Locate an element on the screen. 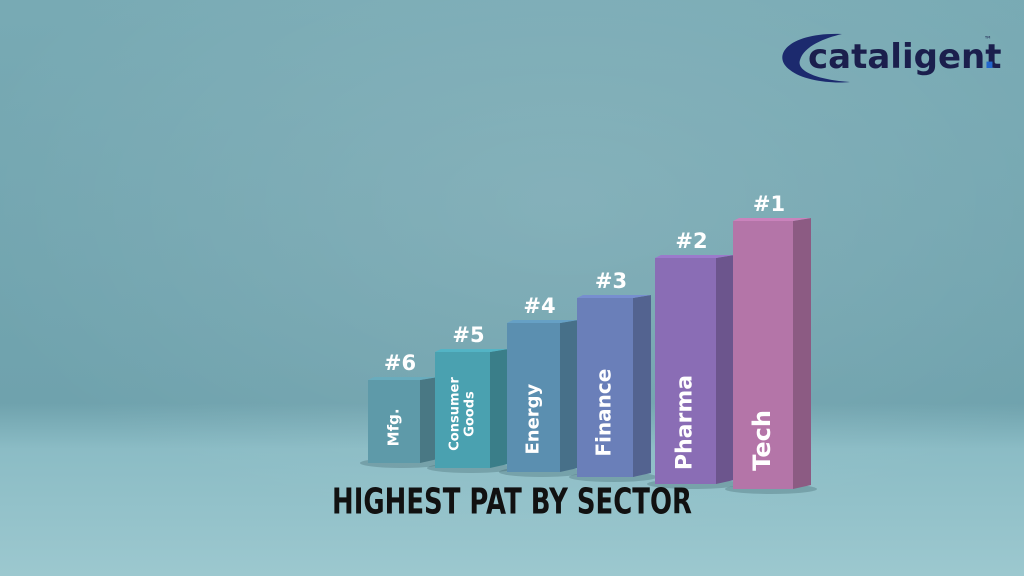  bar: #2 Pharma is located at coordinates (693, 359).